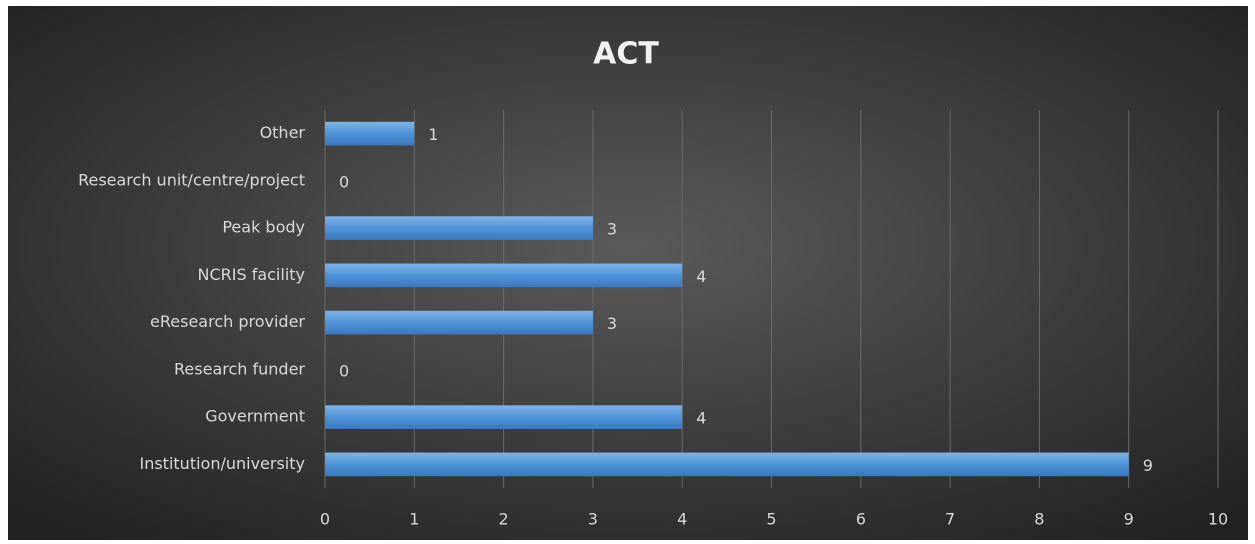  Describe the element at coordinates (251, 274) in the screenshot. I see `y-tick-label: NCRIS facility` at that location.